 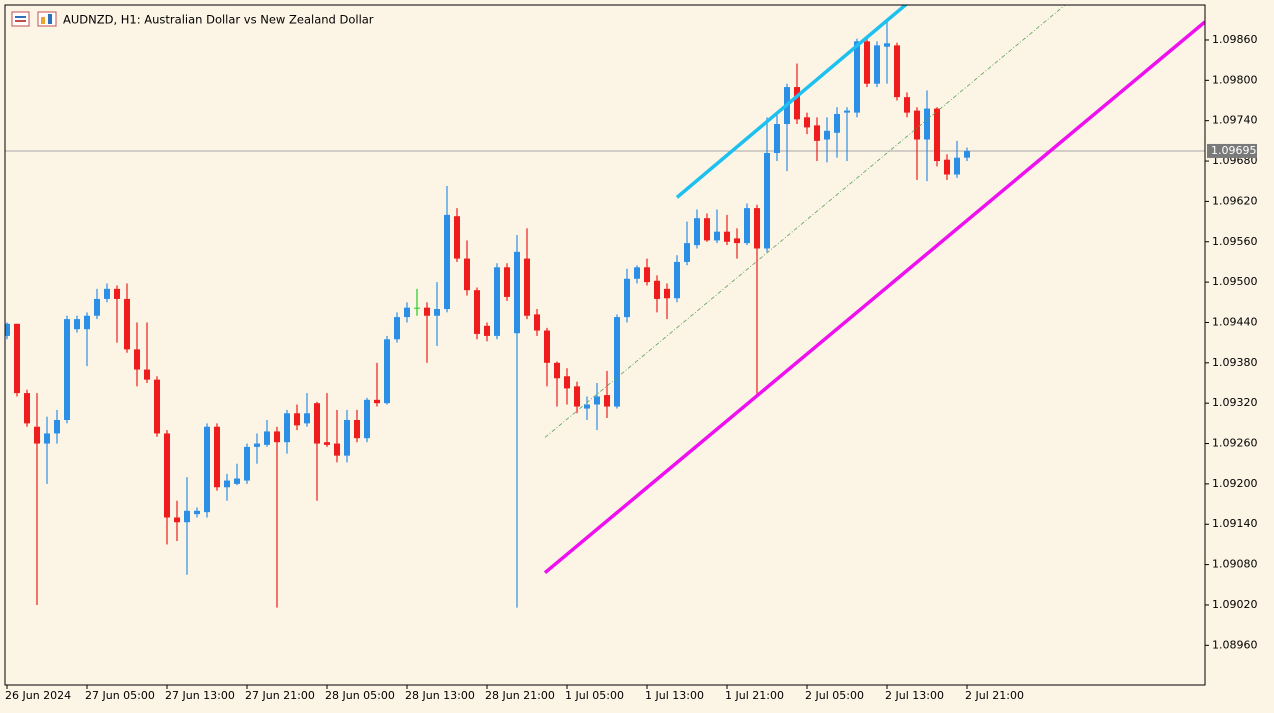 What do you see at coordinates (38, 695) in the screenshot?
I see `x-tick-label: 26 Jun 2024` at bounding box center [38, 695].